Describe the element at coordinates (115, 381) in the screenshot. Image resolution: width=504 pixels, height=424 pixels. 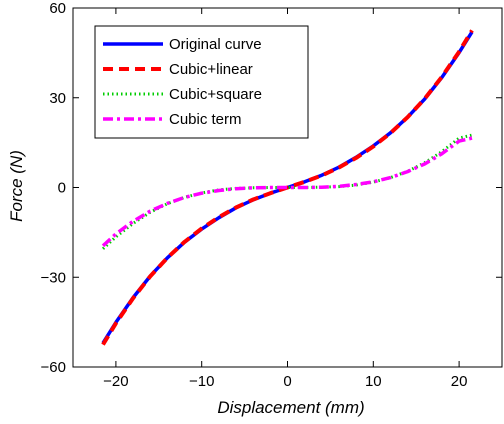
I see `x-tick-label: −20` at that location.